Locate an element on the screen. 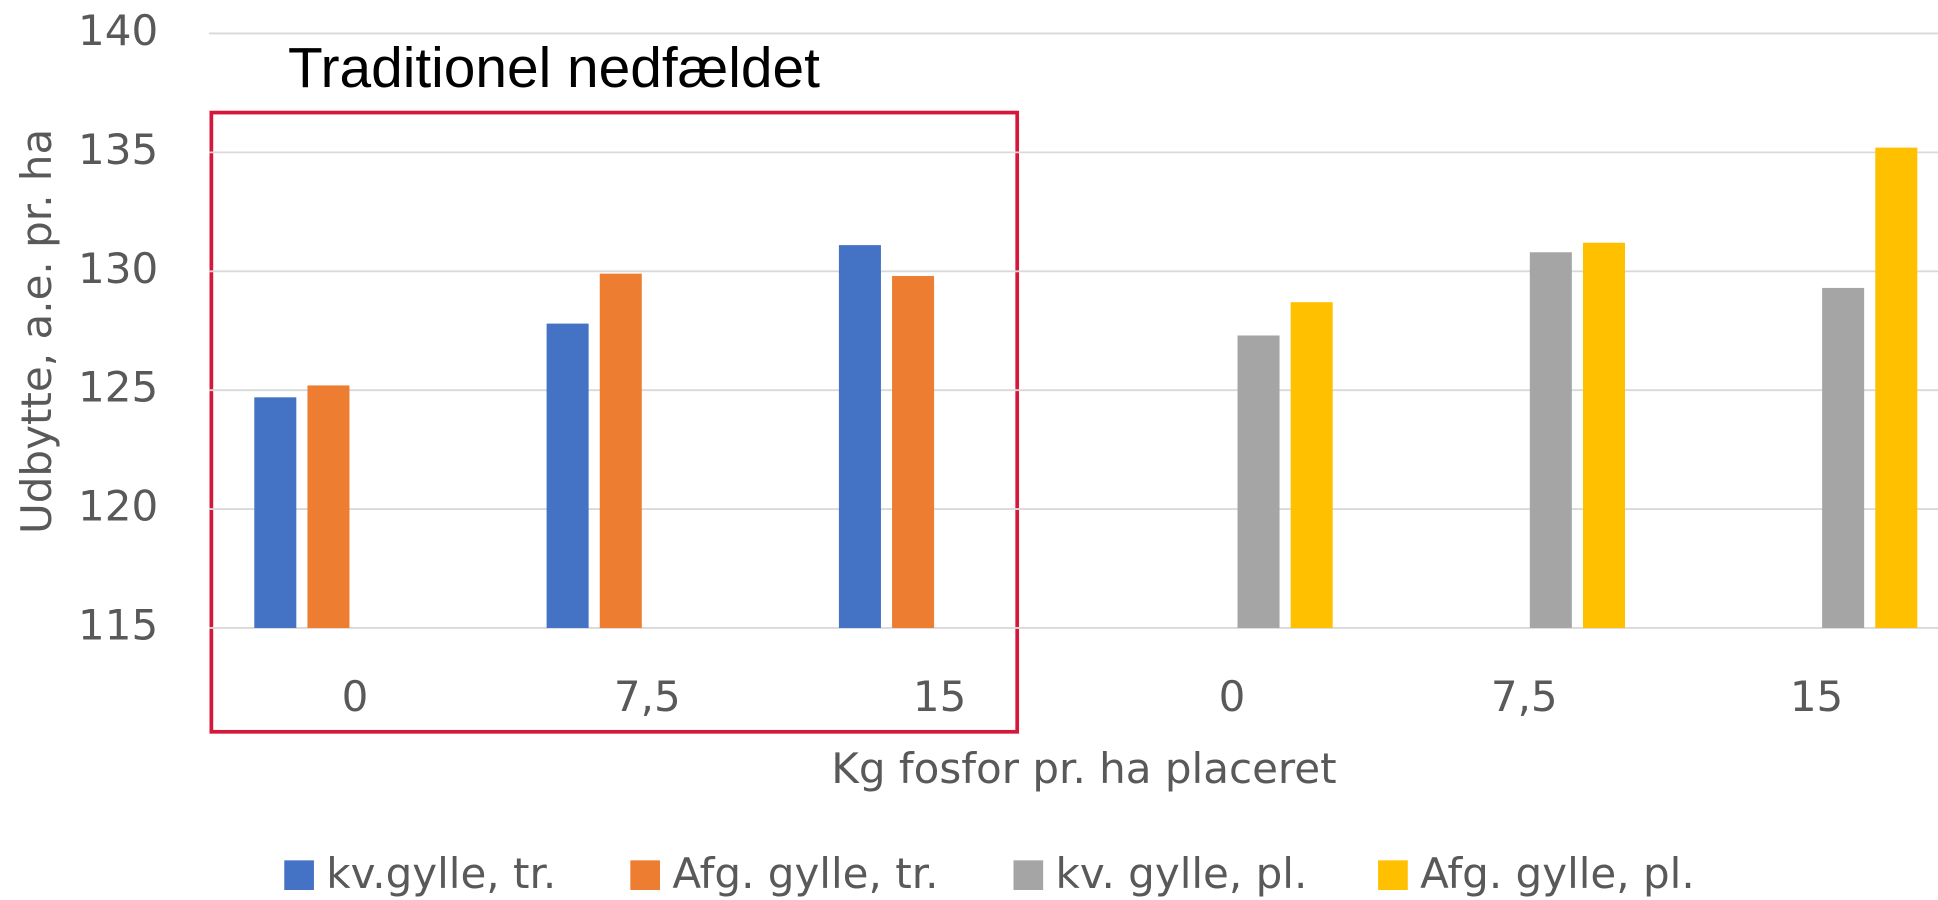 This screenshot has width=1938, height=900. legend-label: kv.gylle, tr. is located at coordinates (441, 873).